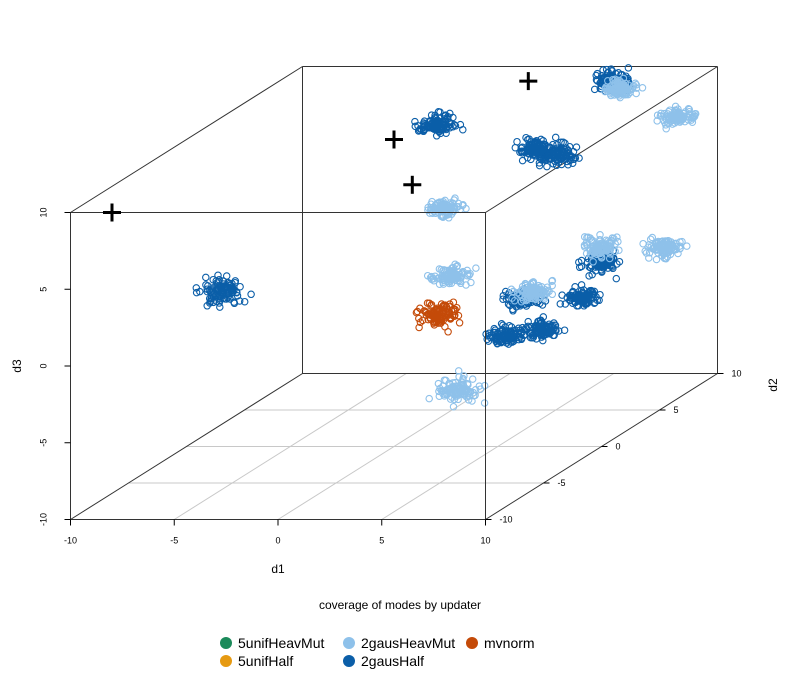 The image size is (800, 700). What do you see at coordinates (277, 541) in the screenshot?
I see `x-tick-label: 0` at bounding box center [277, 541].